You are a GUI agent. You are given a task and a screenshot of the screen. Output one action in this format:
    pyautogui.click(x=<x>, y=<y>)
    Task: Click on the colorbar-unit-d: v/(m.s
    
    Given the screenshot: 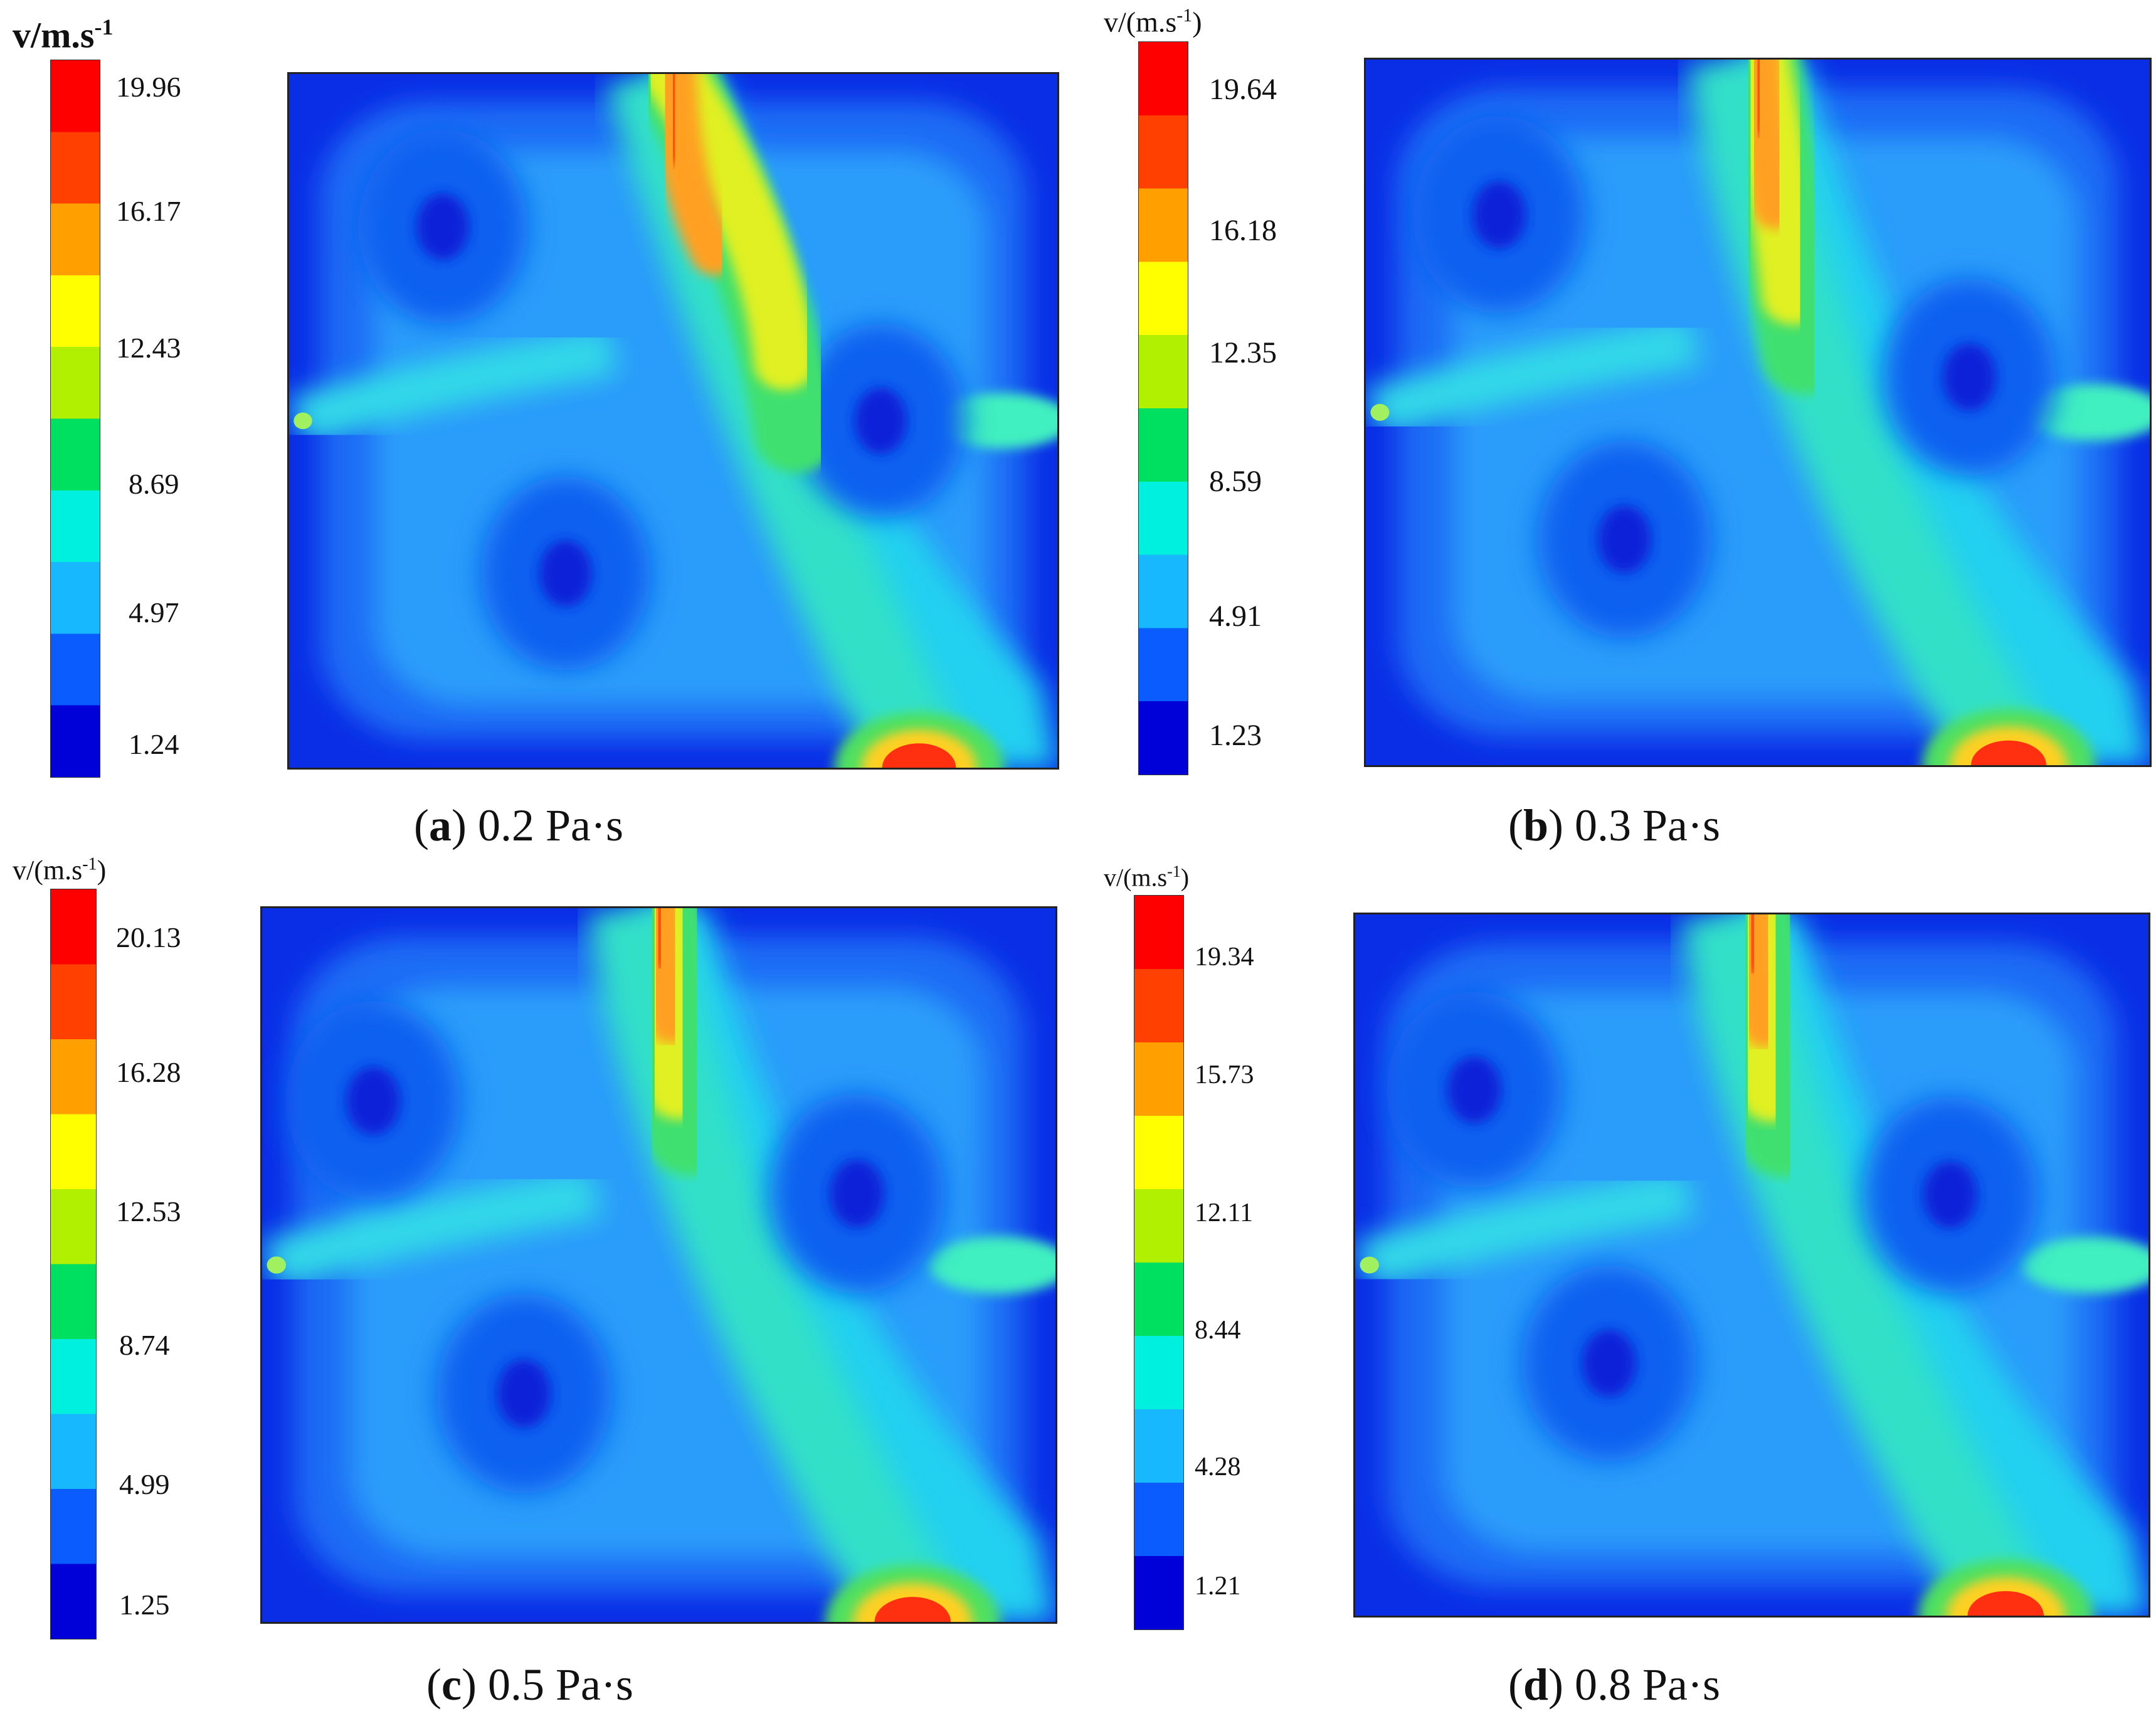 What is the action you would take?
    pyautogui.click(x=1136, y=877)
    